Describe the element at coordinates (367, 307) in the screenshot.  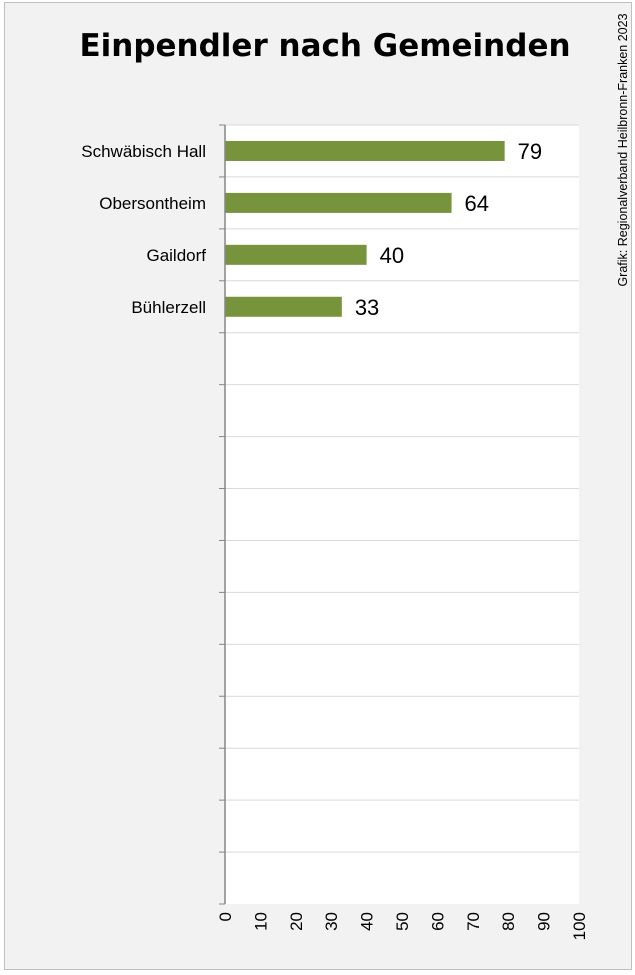
I see `data-label: 33` at that location.